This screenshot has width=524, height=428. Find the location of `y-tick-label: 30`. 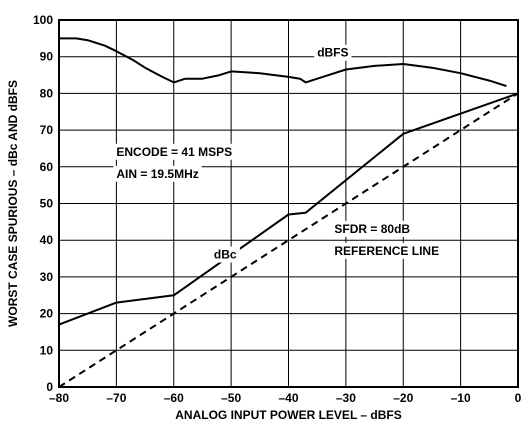

y-tick-label: 30 is located at coordinates (47, 277).